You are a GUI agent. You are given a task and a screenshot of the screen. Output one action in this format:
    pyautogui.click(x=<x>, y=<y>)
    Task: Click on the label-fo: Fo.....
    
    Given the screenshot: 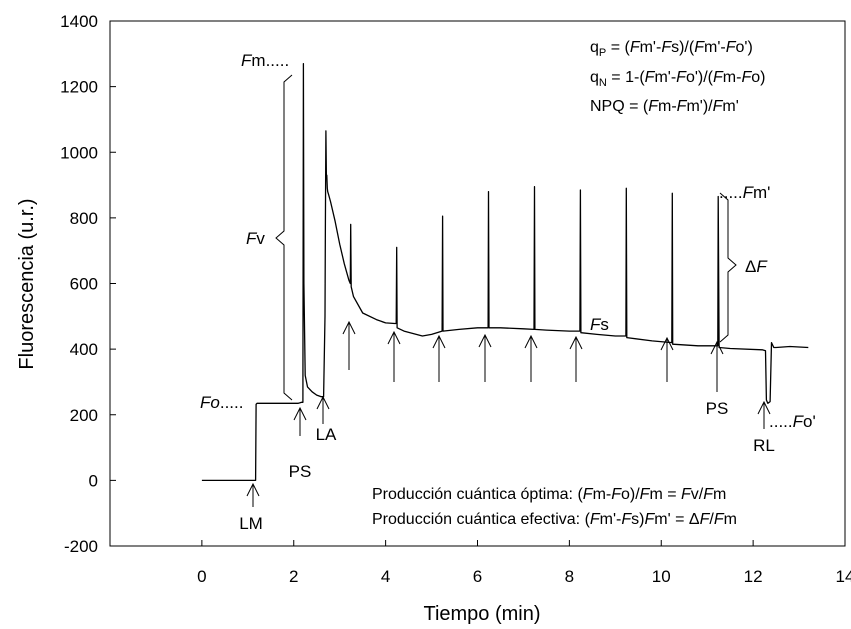 What is the action you would take?
    pyautogui.click(x=221, y=402)
    